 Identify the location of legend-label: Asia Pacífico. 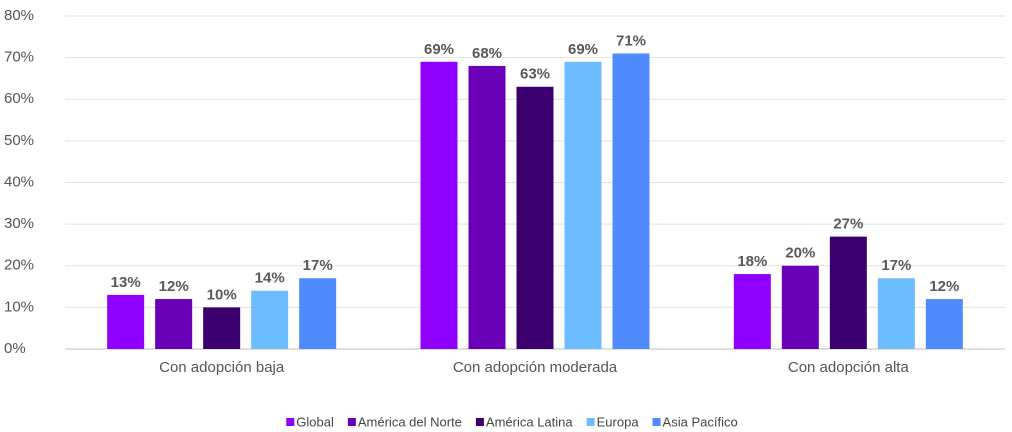
(700, 421).